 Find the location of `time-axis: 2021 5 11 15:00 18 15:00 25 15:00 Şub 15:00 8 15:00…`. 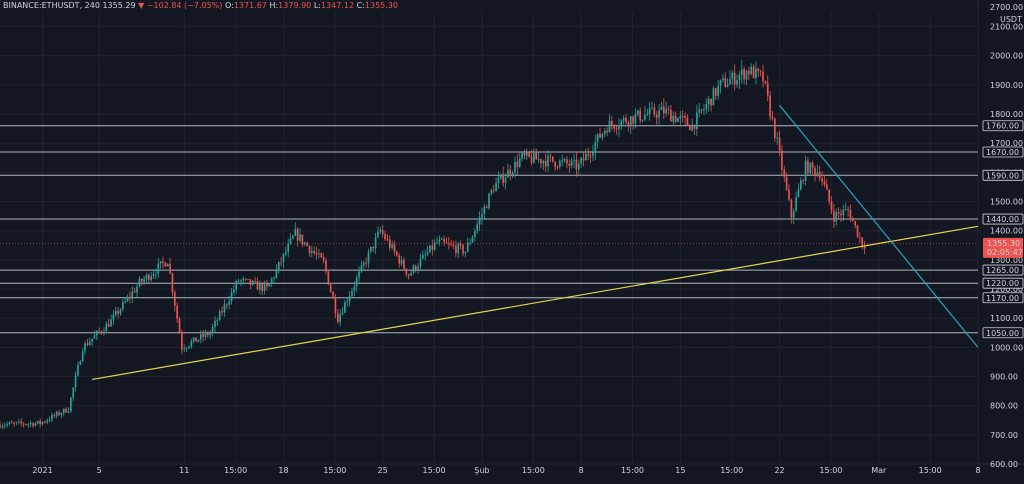

time-axis: 2021 5 11 15:00 18 15:00 25 15:00 Şub 15:00 8 15:00… is located at coordinates (506, 470).